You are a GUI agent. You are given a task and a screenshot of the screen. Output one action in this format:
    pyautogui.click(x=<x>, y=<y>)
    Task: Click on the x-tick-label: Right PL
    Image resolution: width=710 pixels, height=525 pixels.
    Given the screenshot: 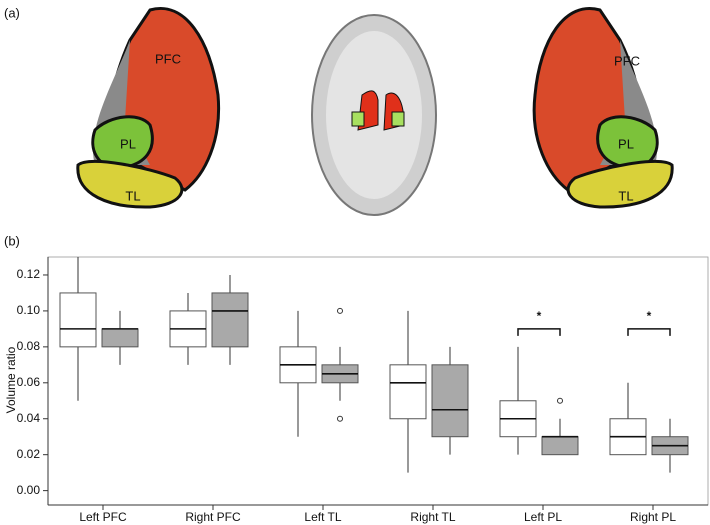 What is the action you would take?
    pyautogui.click(x=653, y=517)
    